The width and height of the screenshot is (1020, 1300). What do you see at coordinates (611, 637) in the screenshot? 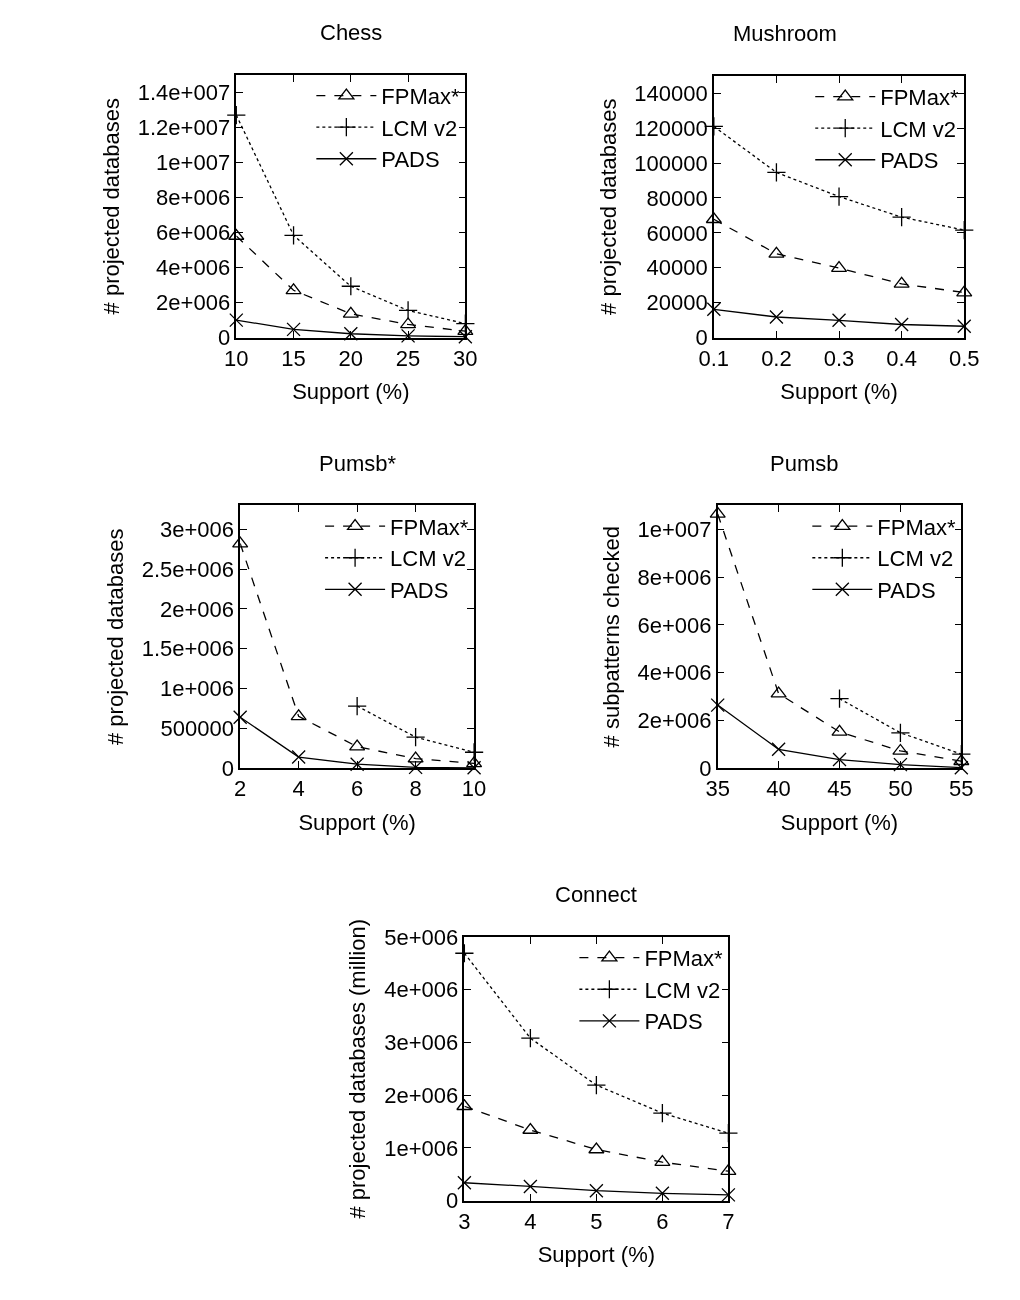
I see `y-axis-title: # subpatterns checked` at bounding box center [611, 637].